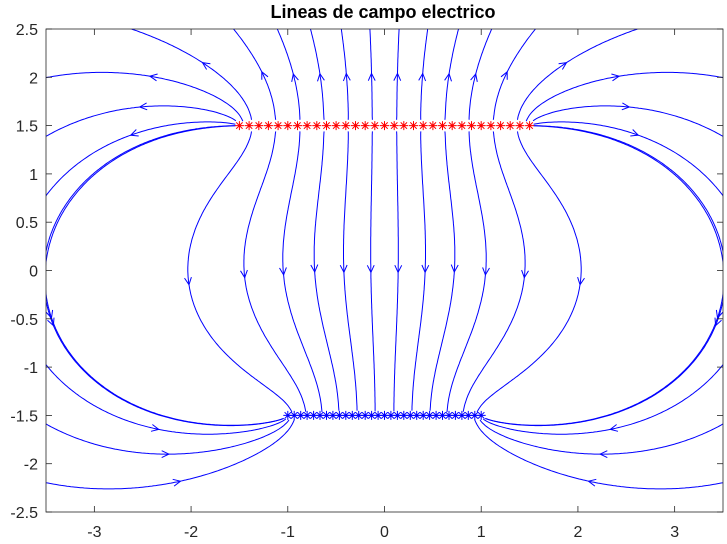 This screenshot has height=544, width=727. Describe the element at coordinates (33, 272) in the screenshot. I see `y-tick-label: 0` at that location.